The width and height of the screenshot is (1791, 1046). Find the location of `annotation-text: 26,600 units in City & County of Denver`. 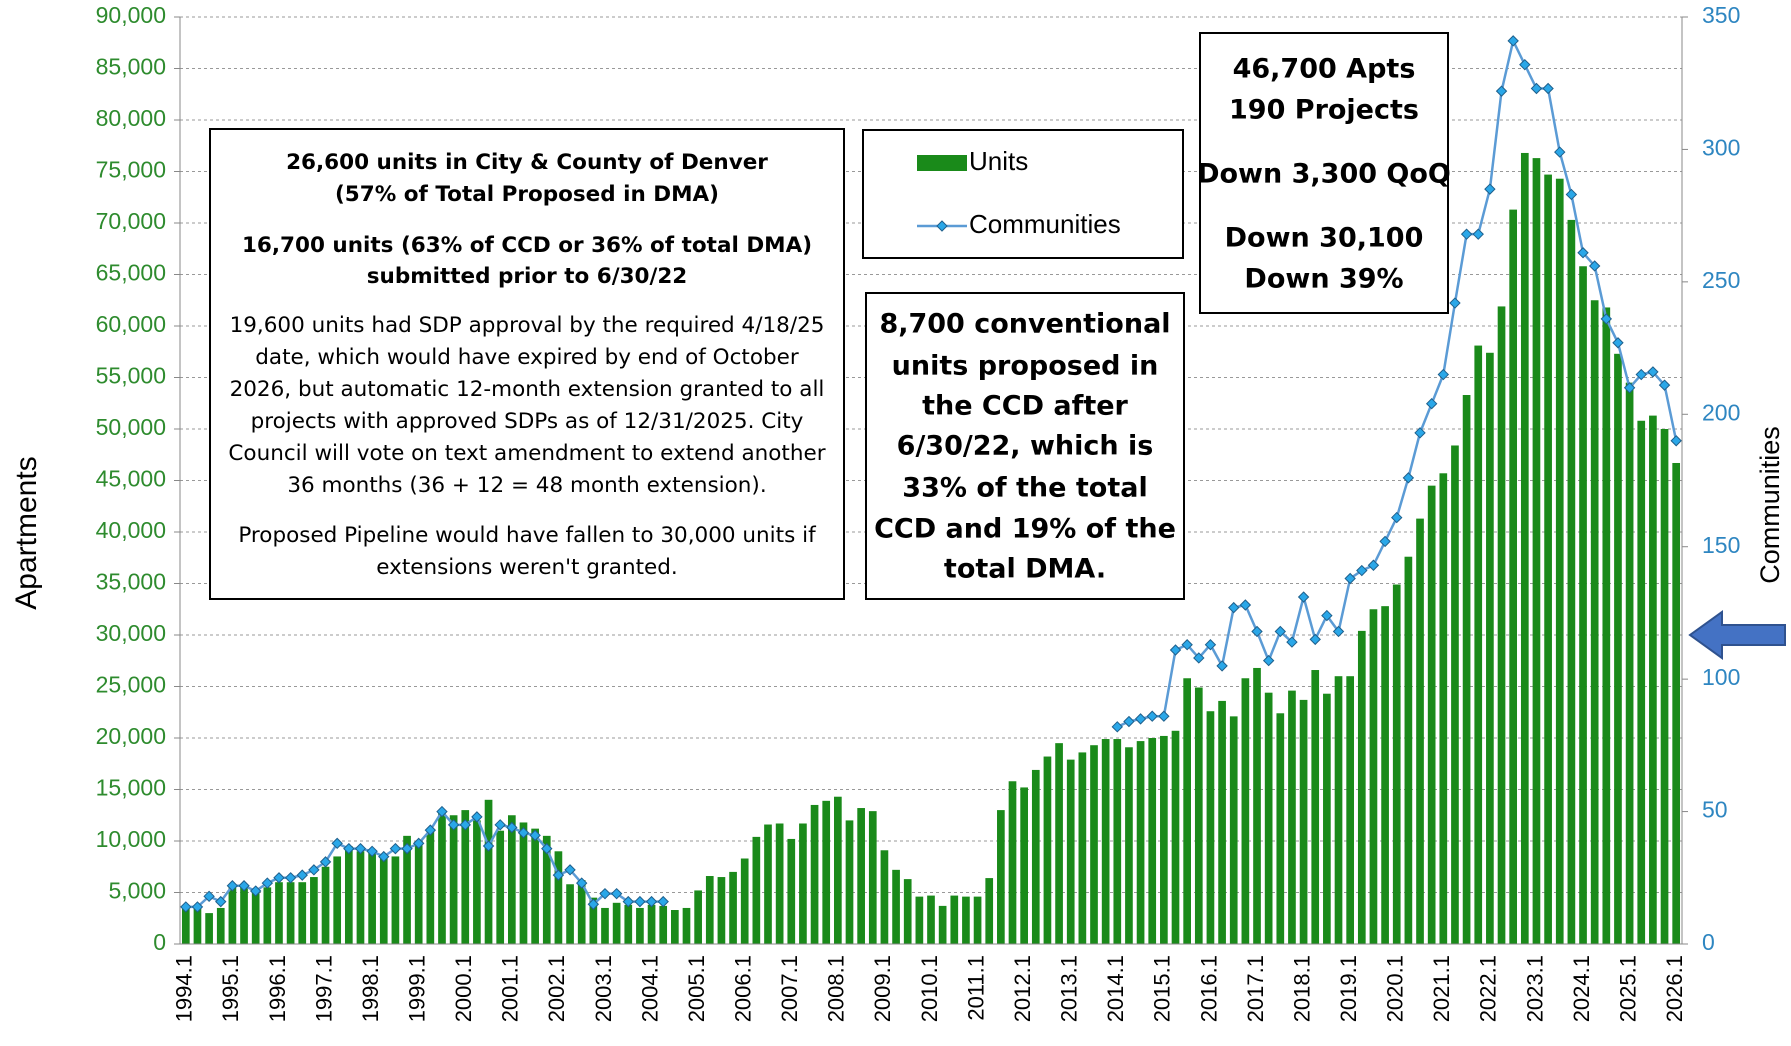

annotation-text: 26,600 units in City & County of Denver is located at coordinates (527, 162).